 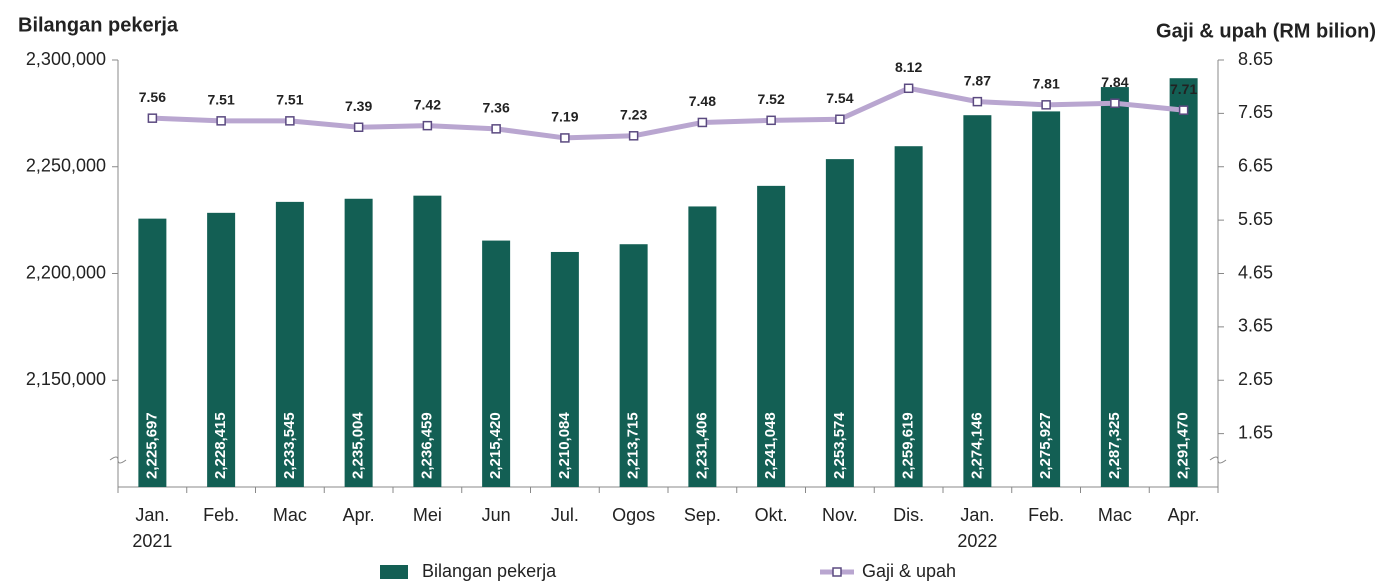 What do you see at coordinates (701, 445) in the screenshot?
I see `bar-value-label: 2,231,406` at bounding box center [701, 445].